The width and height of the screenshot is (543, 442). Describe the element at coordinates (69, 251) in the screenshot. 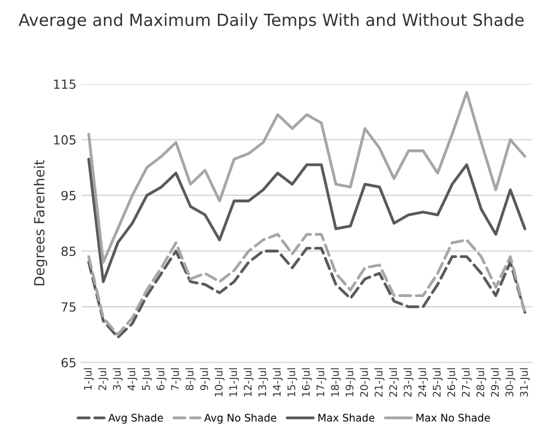

I see `y-tick-label: 85` at that location.